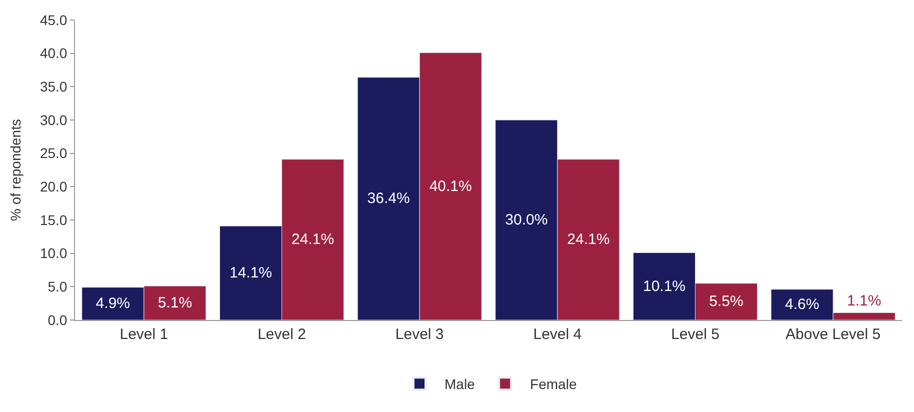 The height and width of the screenshot is (412, 914). Describe the element at coordinates (54, 120) in the screenshot. I see `y-tick-label: 30.0` at that location.